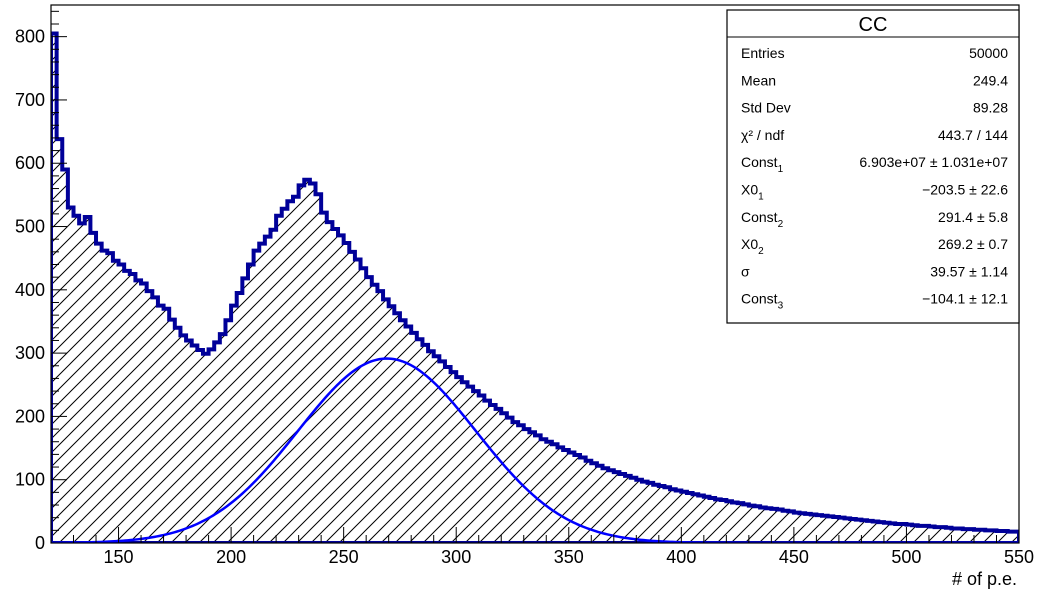 Image resolution: width=1040 pixels, height=594 pixels. Describe the element at coordinates (762, 219) in the screenshot. I see `stats-row-label: Const2` at that location.